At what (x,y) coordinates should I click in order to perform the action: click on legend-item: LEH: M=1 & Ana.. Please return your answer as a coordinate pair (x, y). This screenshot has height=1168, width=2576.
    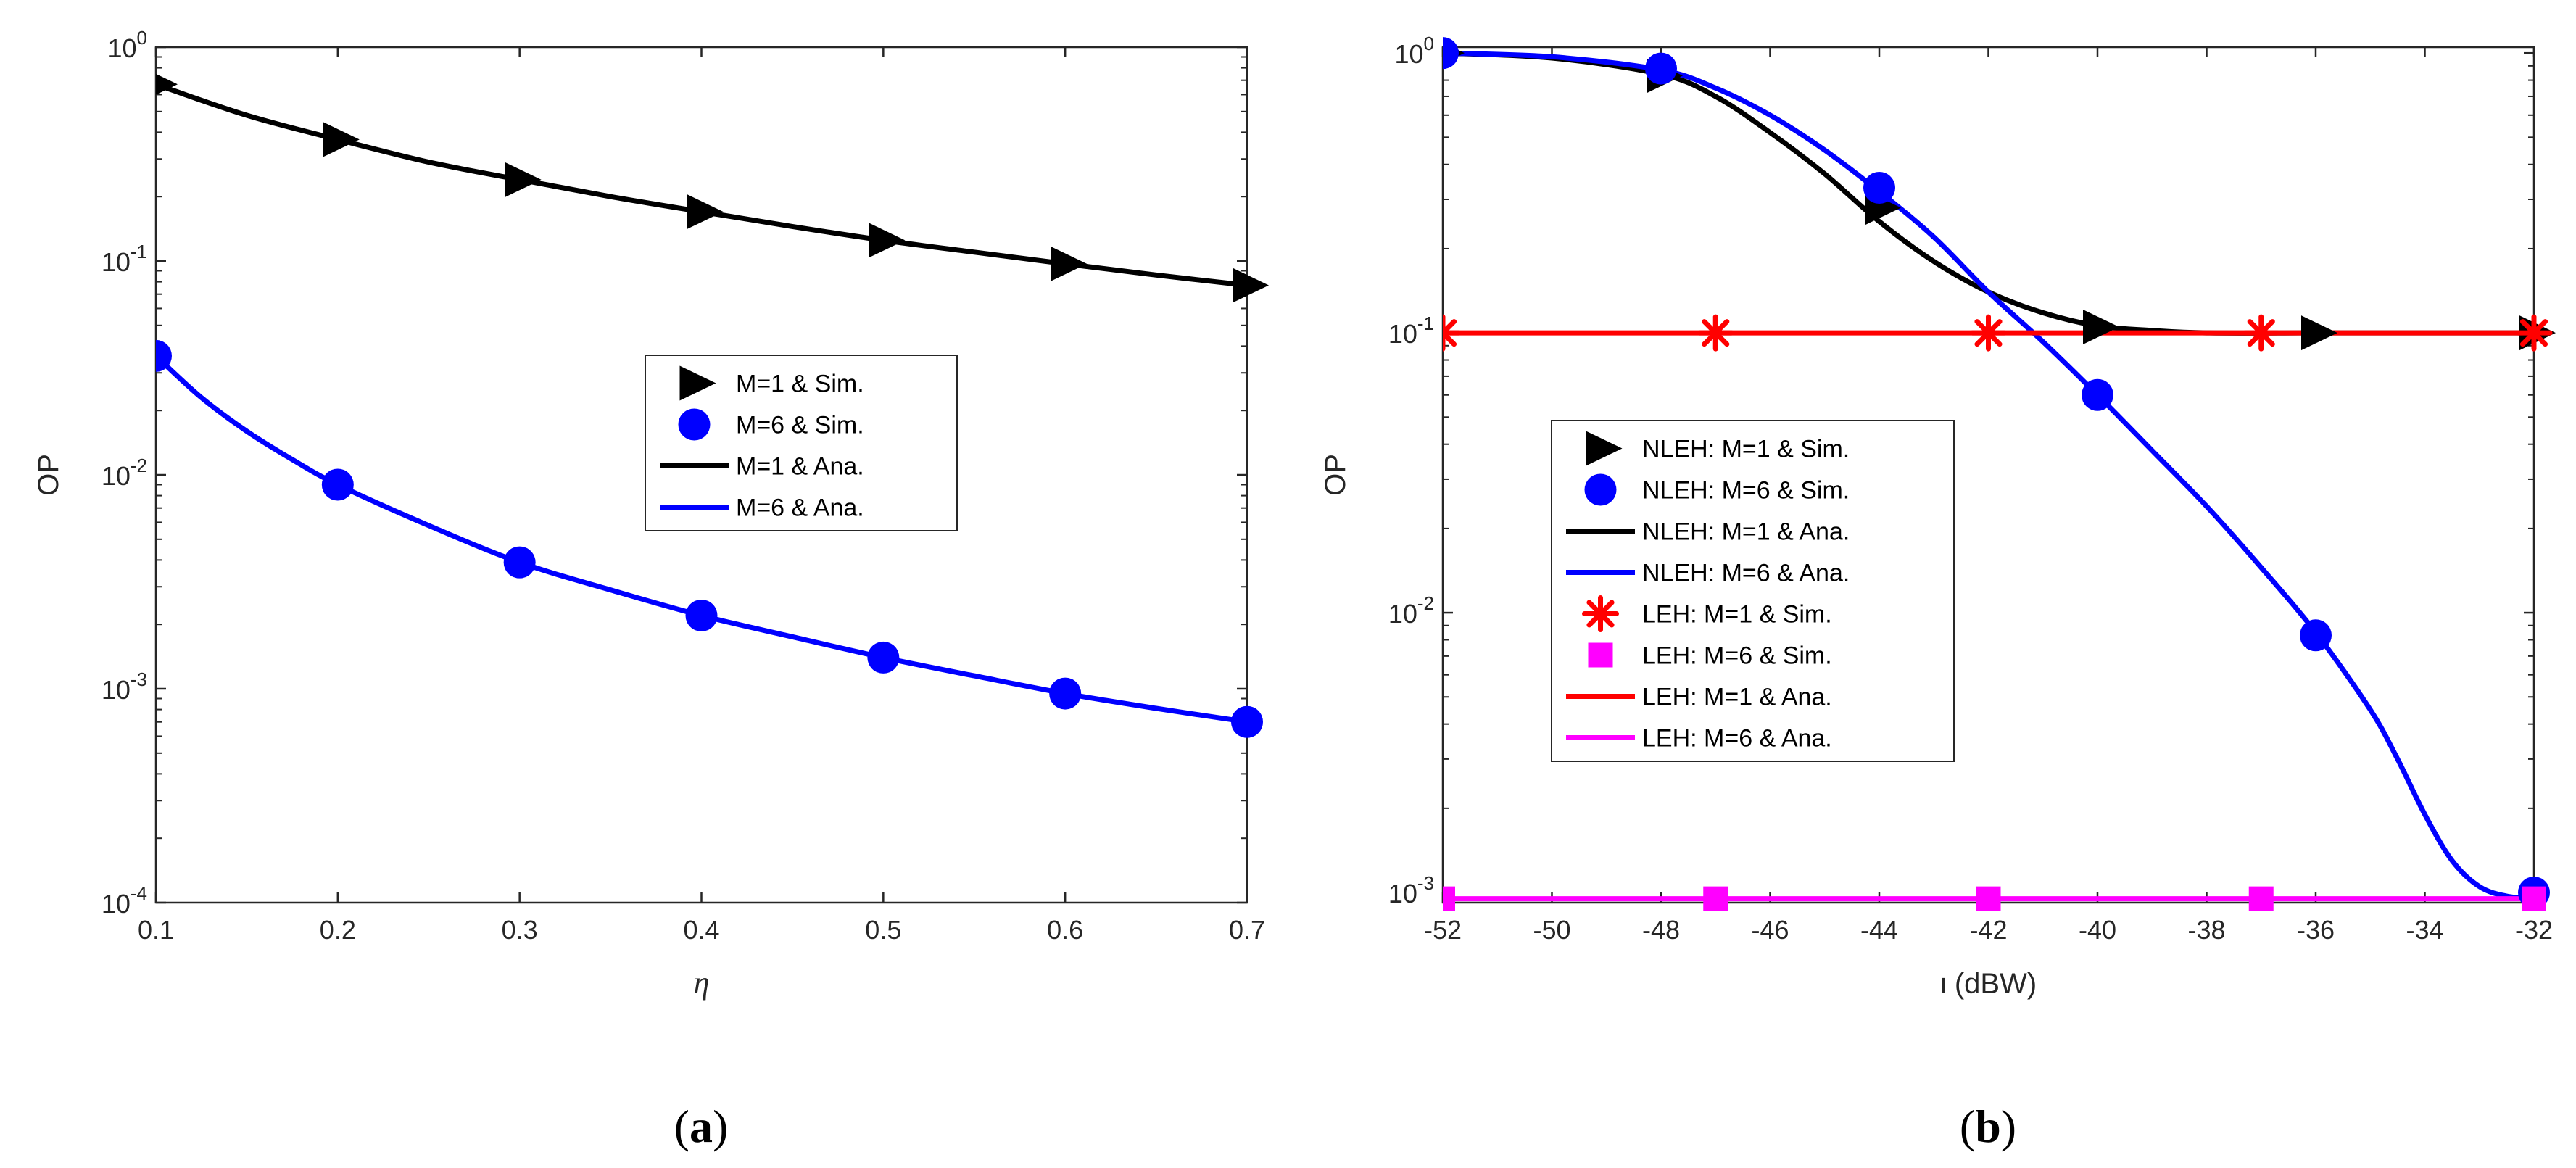
    Looking at the image, I should click on (1699, 698).